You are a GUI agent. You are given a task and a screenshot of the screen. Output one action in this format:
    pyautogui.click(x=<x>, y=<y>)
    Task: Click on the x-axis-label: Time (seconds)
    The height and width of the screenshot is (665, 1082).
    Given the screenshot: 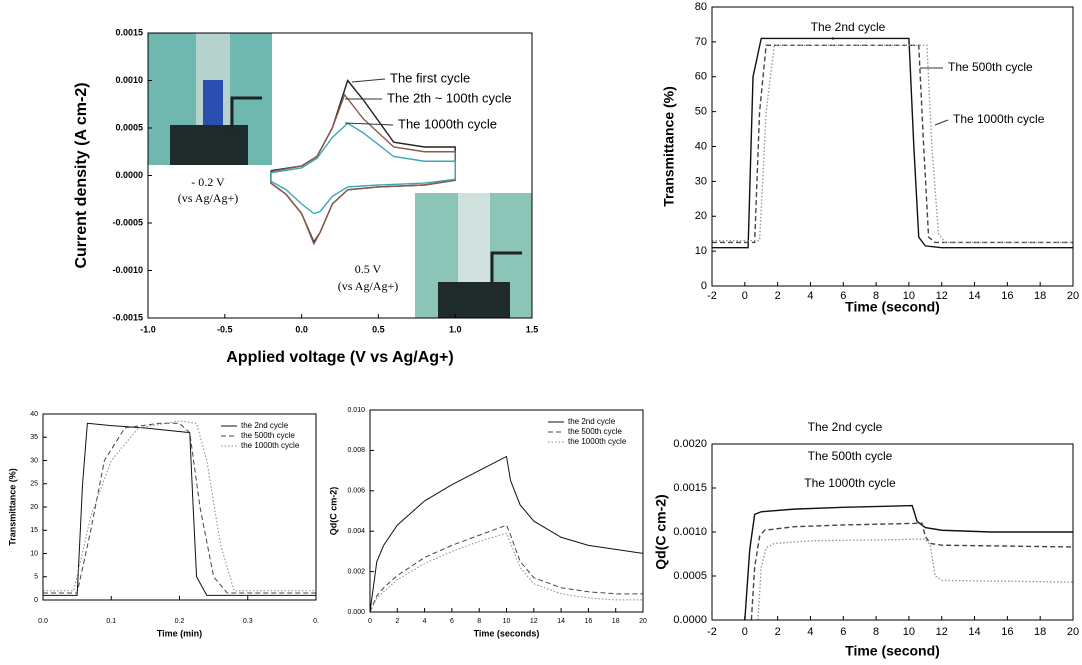 What is the action you would take?
    pyautogui.click(x=507, y=633)
    